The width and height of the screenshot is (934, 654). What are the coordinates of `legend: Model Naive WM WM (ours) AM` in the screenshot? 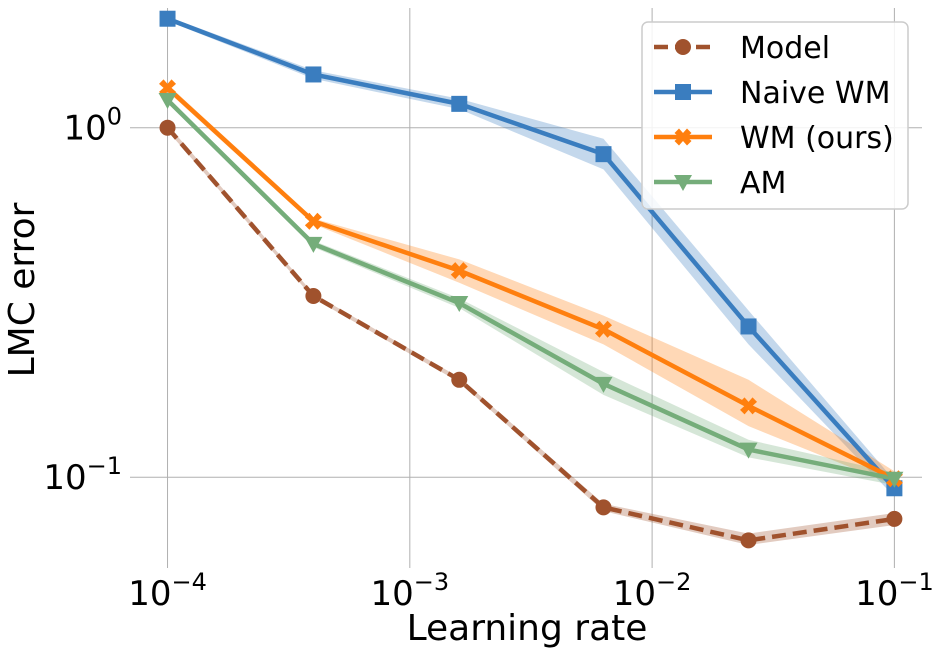 It's located at (775, 115).